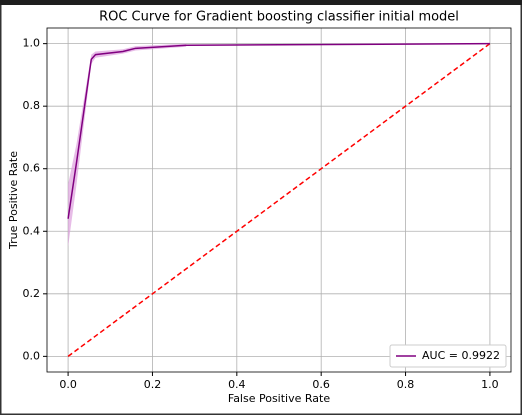 The height and width of the screenshot is (415, 522). What do you see at coordinates (32, 230) in the screenshot?
I see `y-tick-label: 0.4` at bounding box center [32, 230].